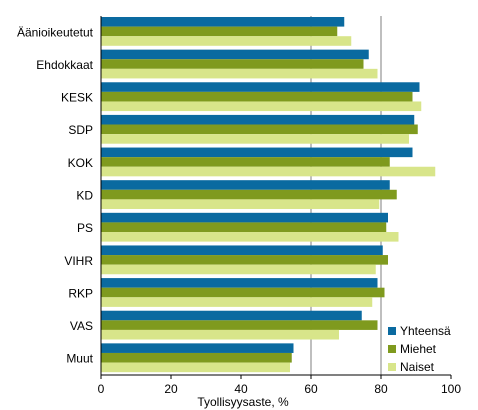  Describe the element at coordinates (197, 348) in the screenshot. I see `bar-Yhteensä-Muut` at that location.